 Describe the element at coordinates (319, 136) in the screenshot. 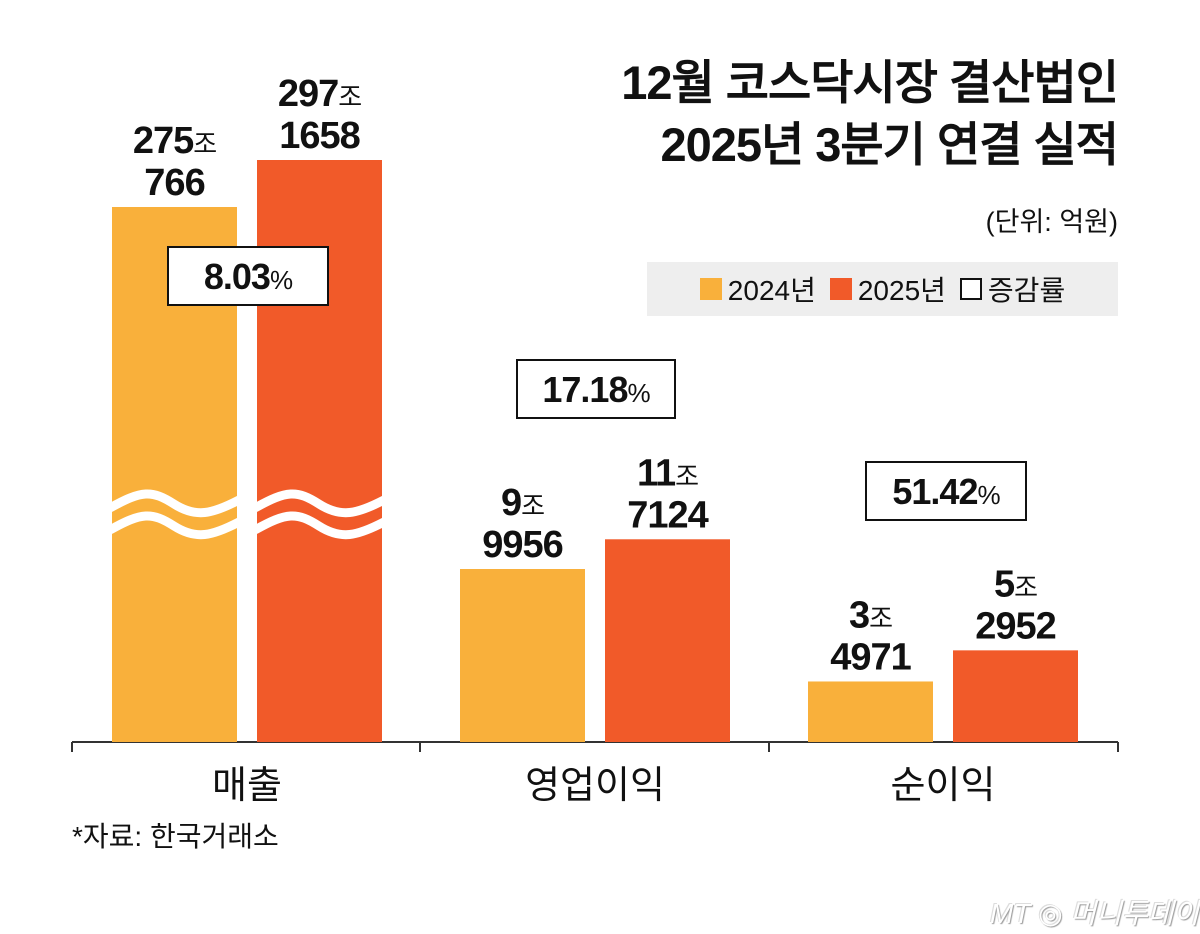

I see `data-label: 1658` at that location.